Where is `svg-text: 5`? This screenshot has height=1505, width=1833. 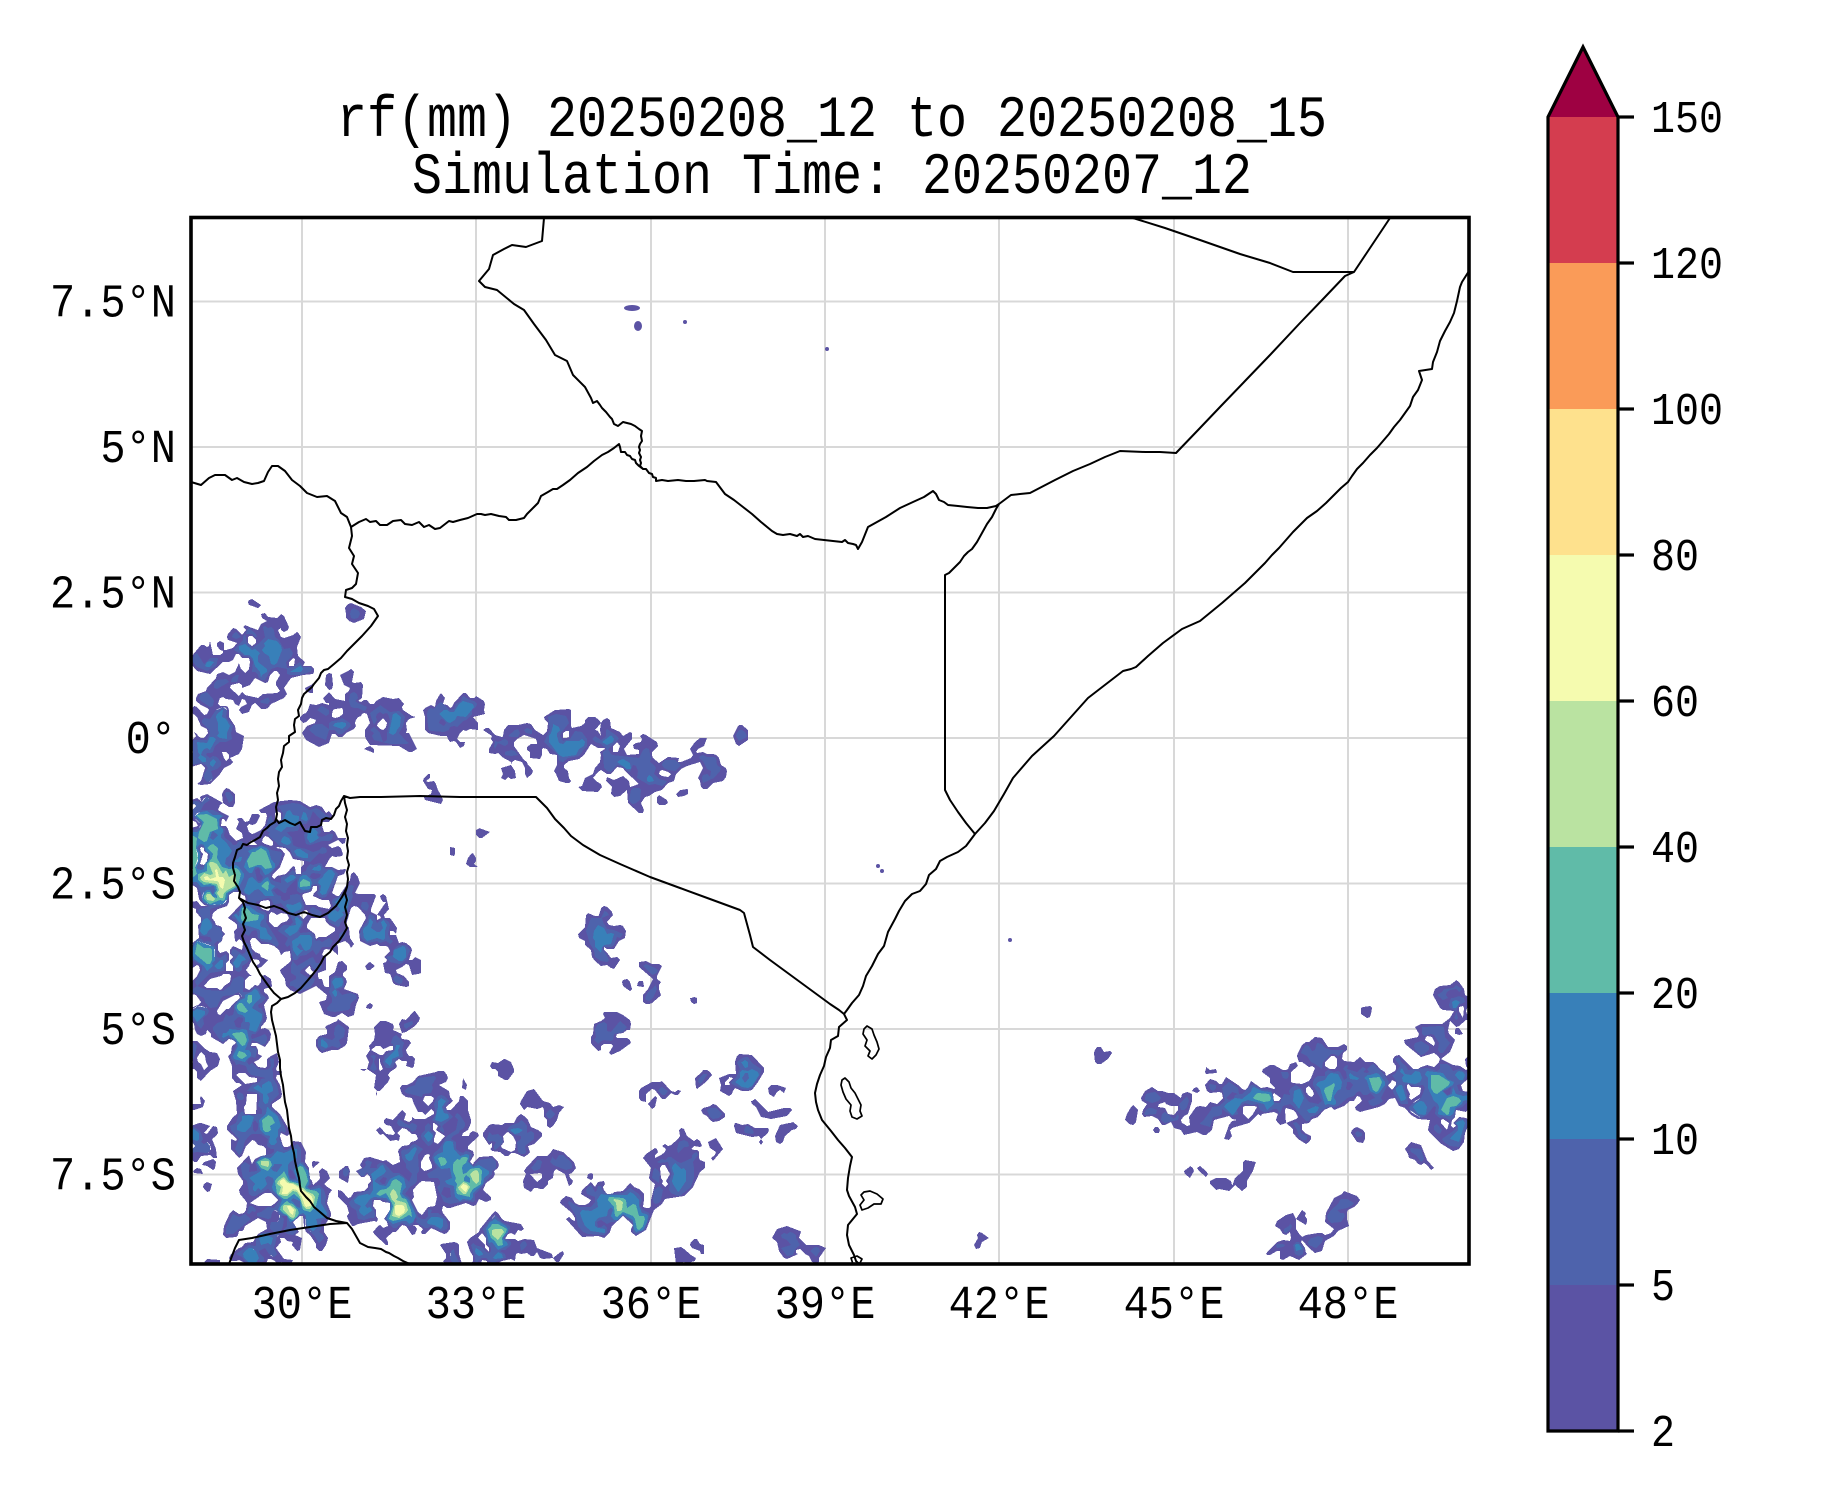 svg-text: 5 is located at coordinates (1663, 1288).